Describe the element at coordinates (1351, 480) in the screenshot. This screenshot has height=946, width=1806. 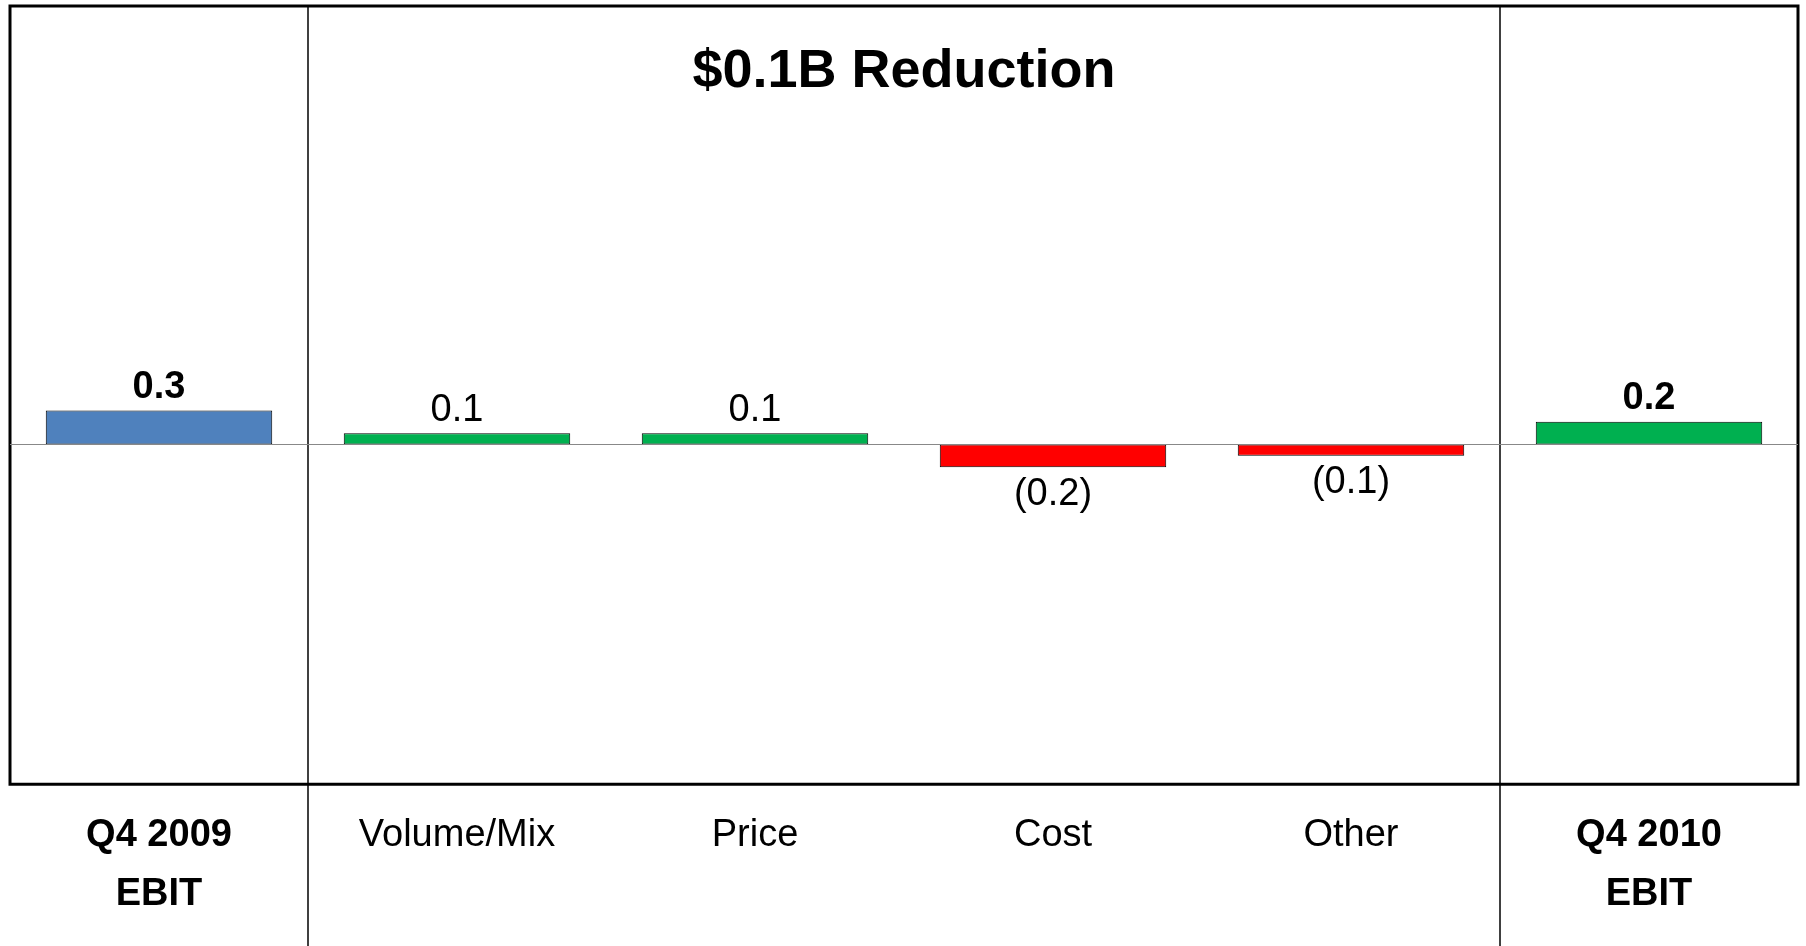
I see `data-label: (0.1)` at that location.